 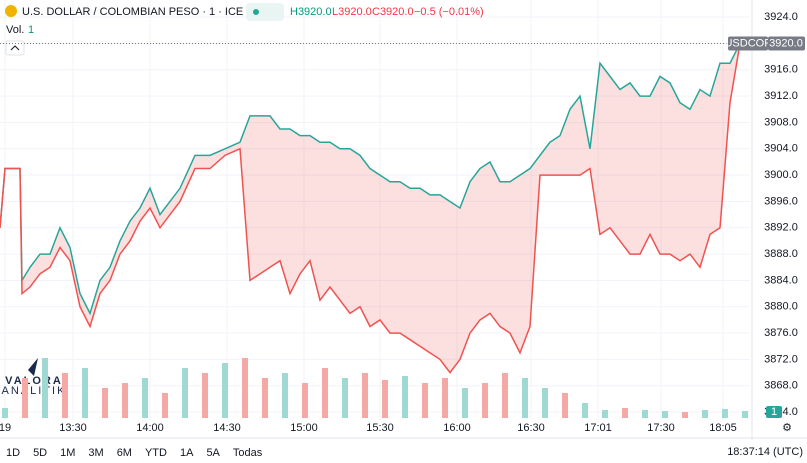 What do you see at coordinates (781, 96) in the screenshot?
I see `y-tick-label: 3912.0` at bounding box center [781, 96].